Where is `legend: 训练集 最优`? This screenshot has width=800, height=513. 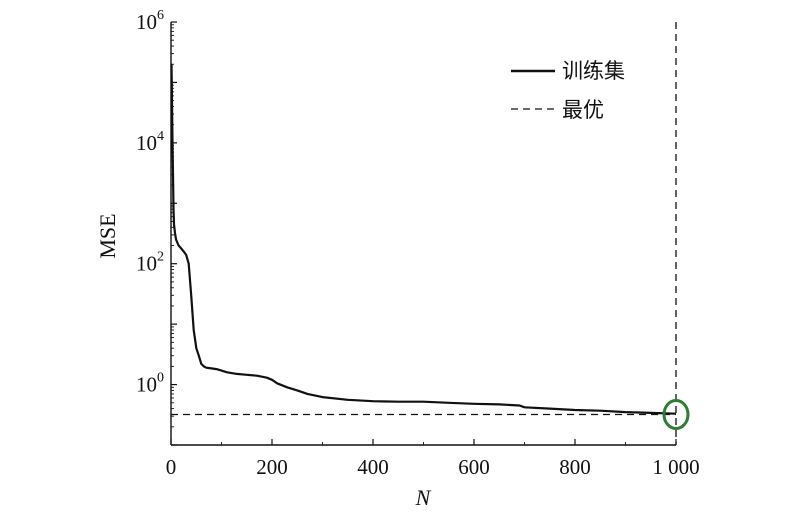
legend: 训练集 最优 is located at coordinates (568, 90).